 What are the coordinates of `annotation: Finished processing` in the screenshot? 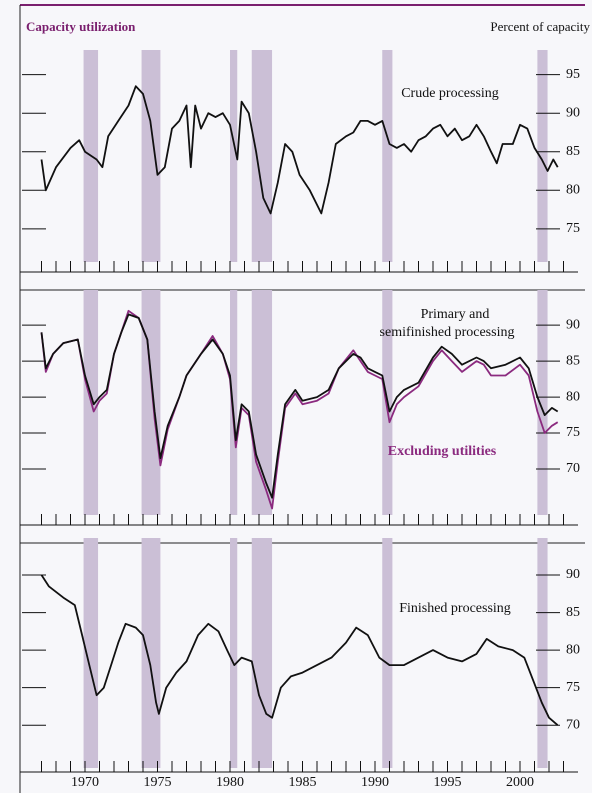 It's located at (455, 608).